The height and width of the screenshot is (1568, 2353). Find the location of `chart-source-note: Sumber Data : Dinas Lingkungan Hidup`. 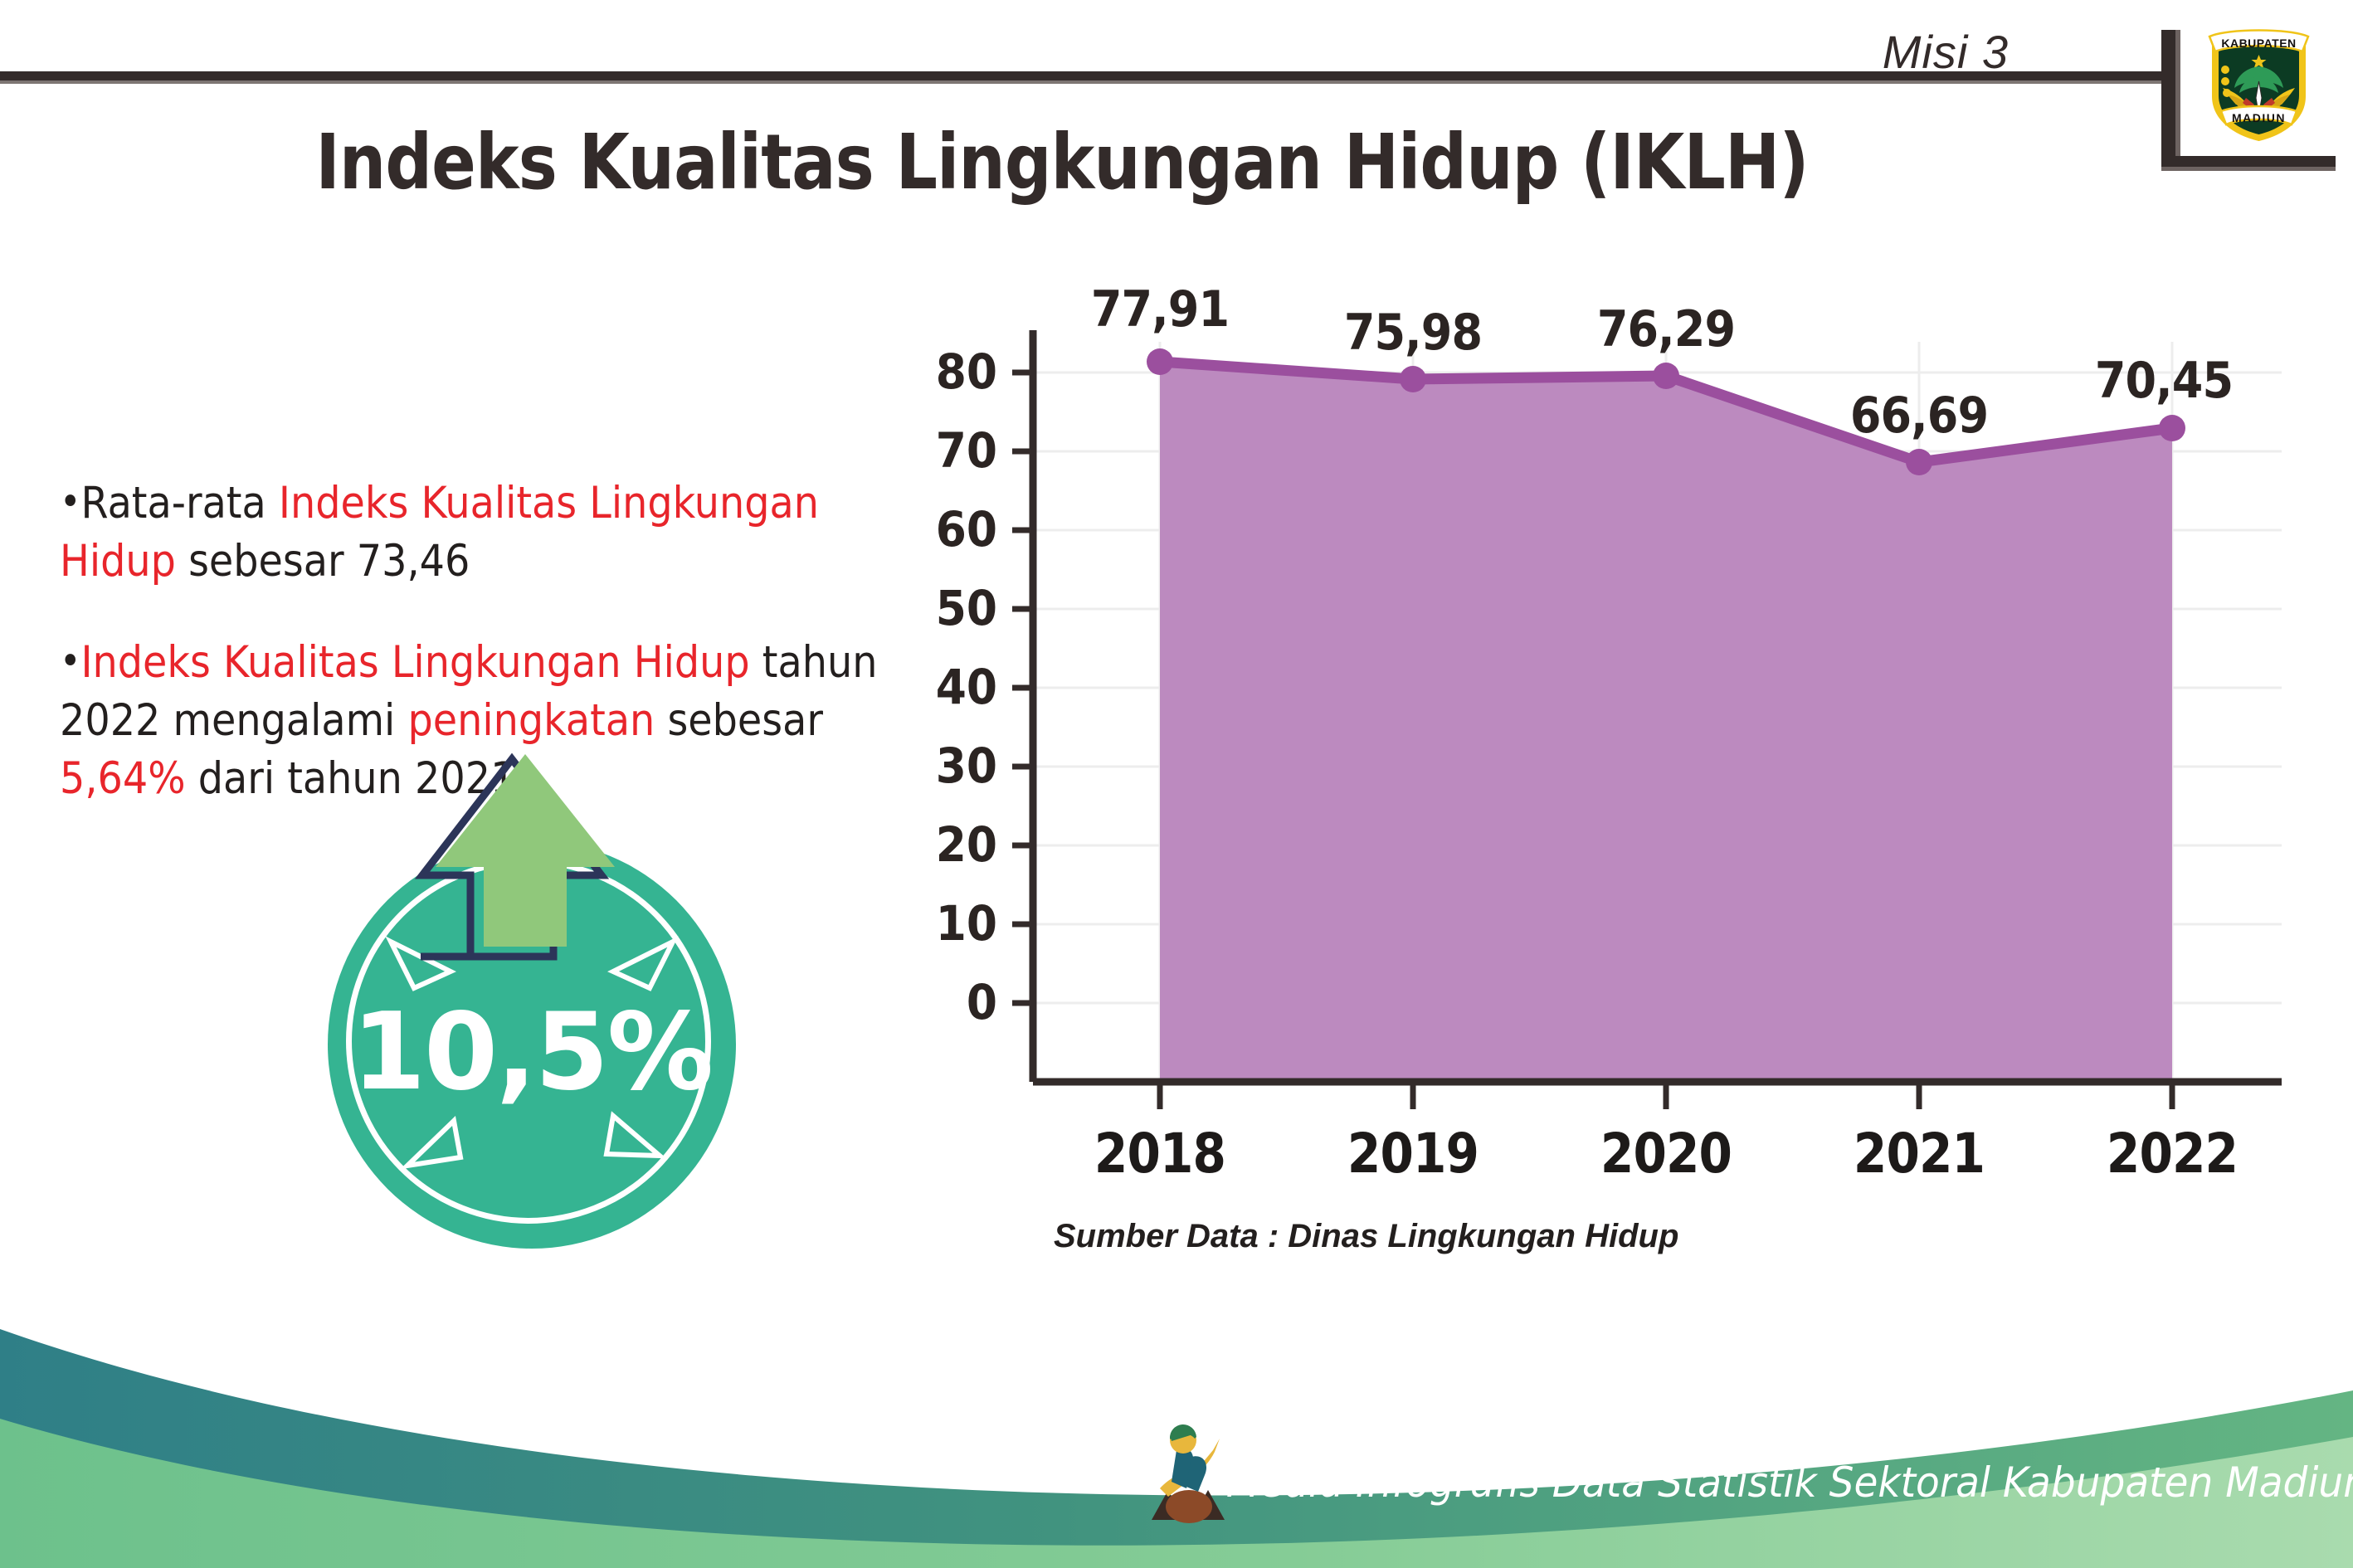

chart-source-note: Sumber Data : Dinas Lingkungan Hidup is located at coordinates (1366, 1236).